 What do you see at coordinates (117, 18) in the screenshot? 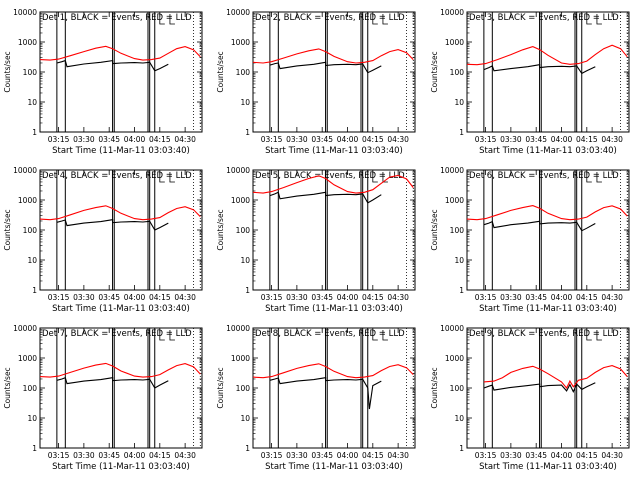
I see `panel-title: Det 1, BLACK = Events, RED = LLD` at bounding box center [117, 18].